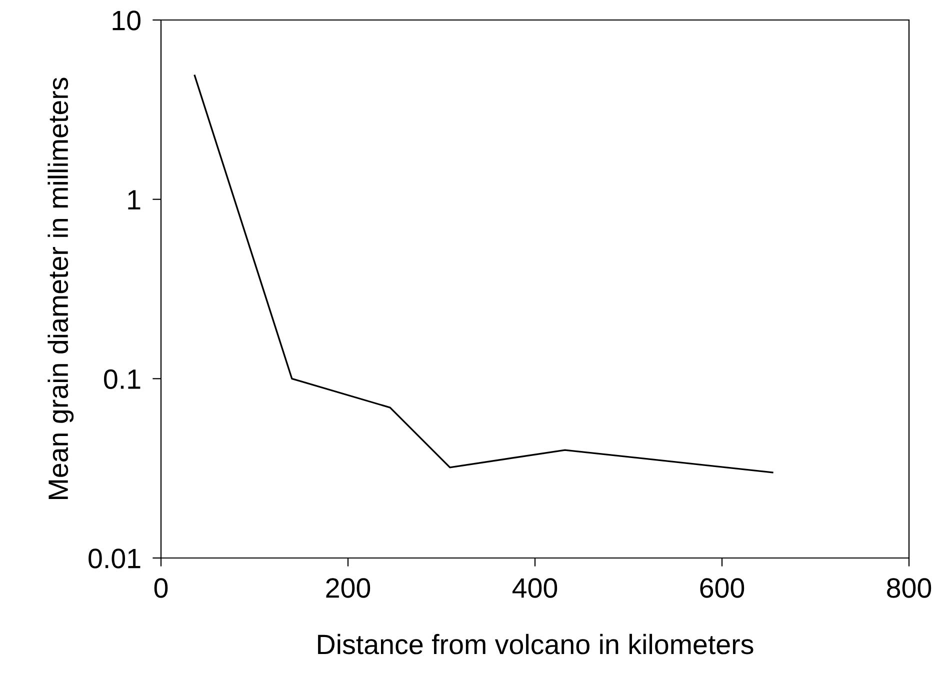 The image size is (941, 686). I want to click on y-tick-label: 0.1, so click(122, 379).